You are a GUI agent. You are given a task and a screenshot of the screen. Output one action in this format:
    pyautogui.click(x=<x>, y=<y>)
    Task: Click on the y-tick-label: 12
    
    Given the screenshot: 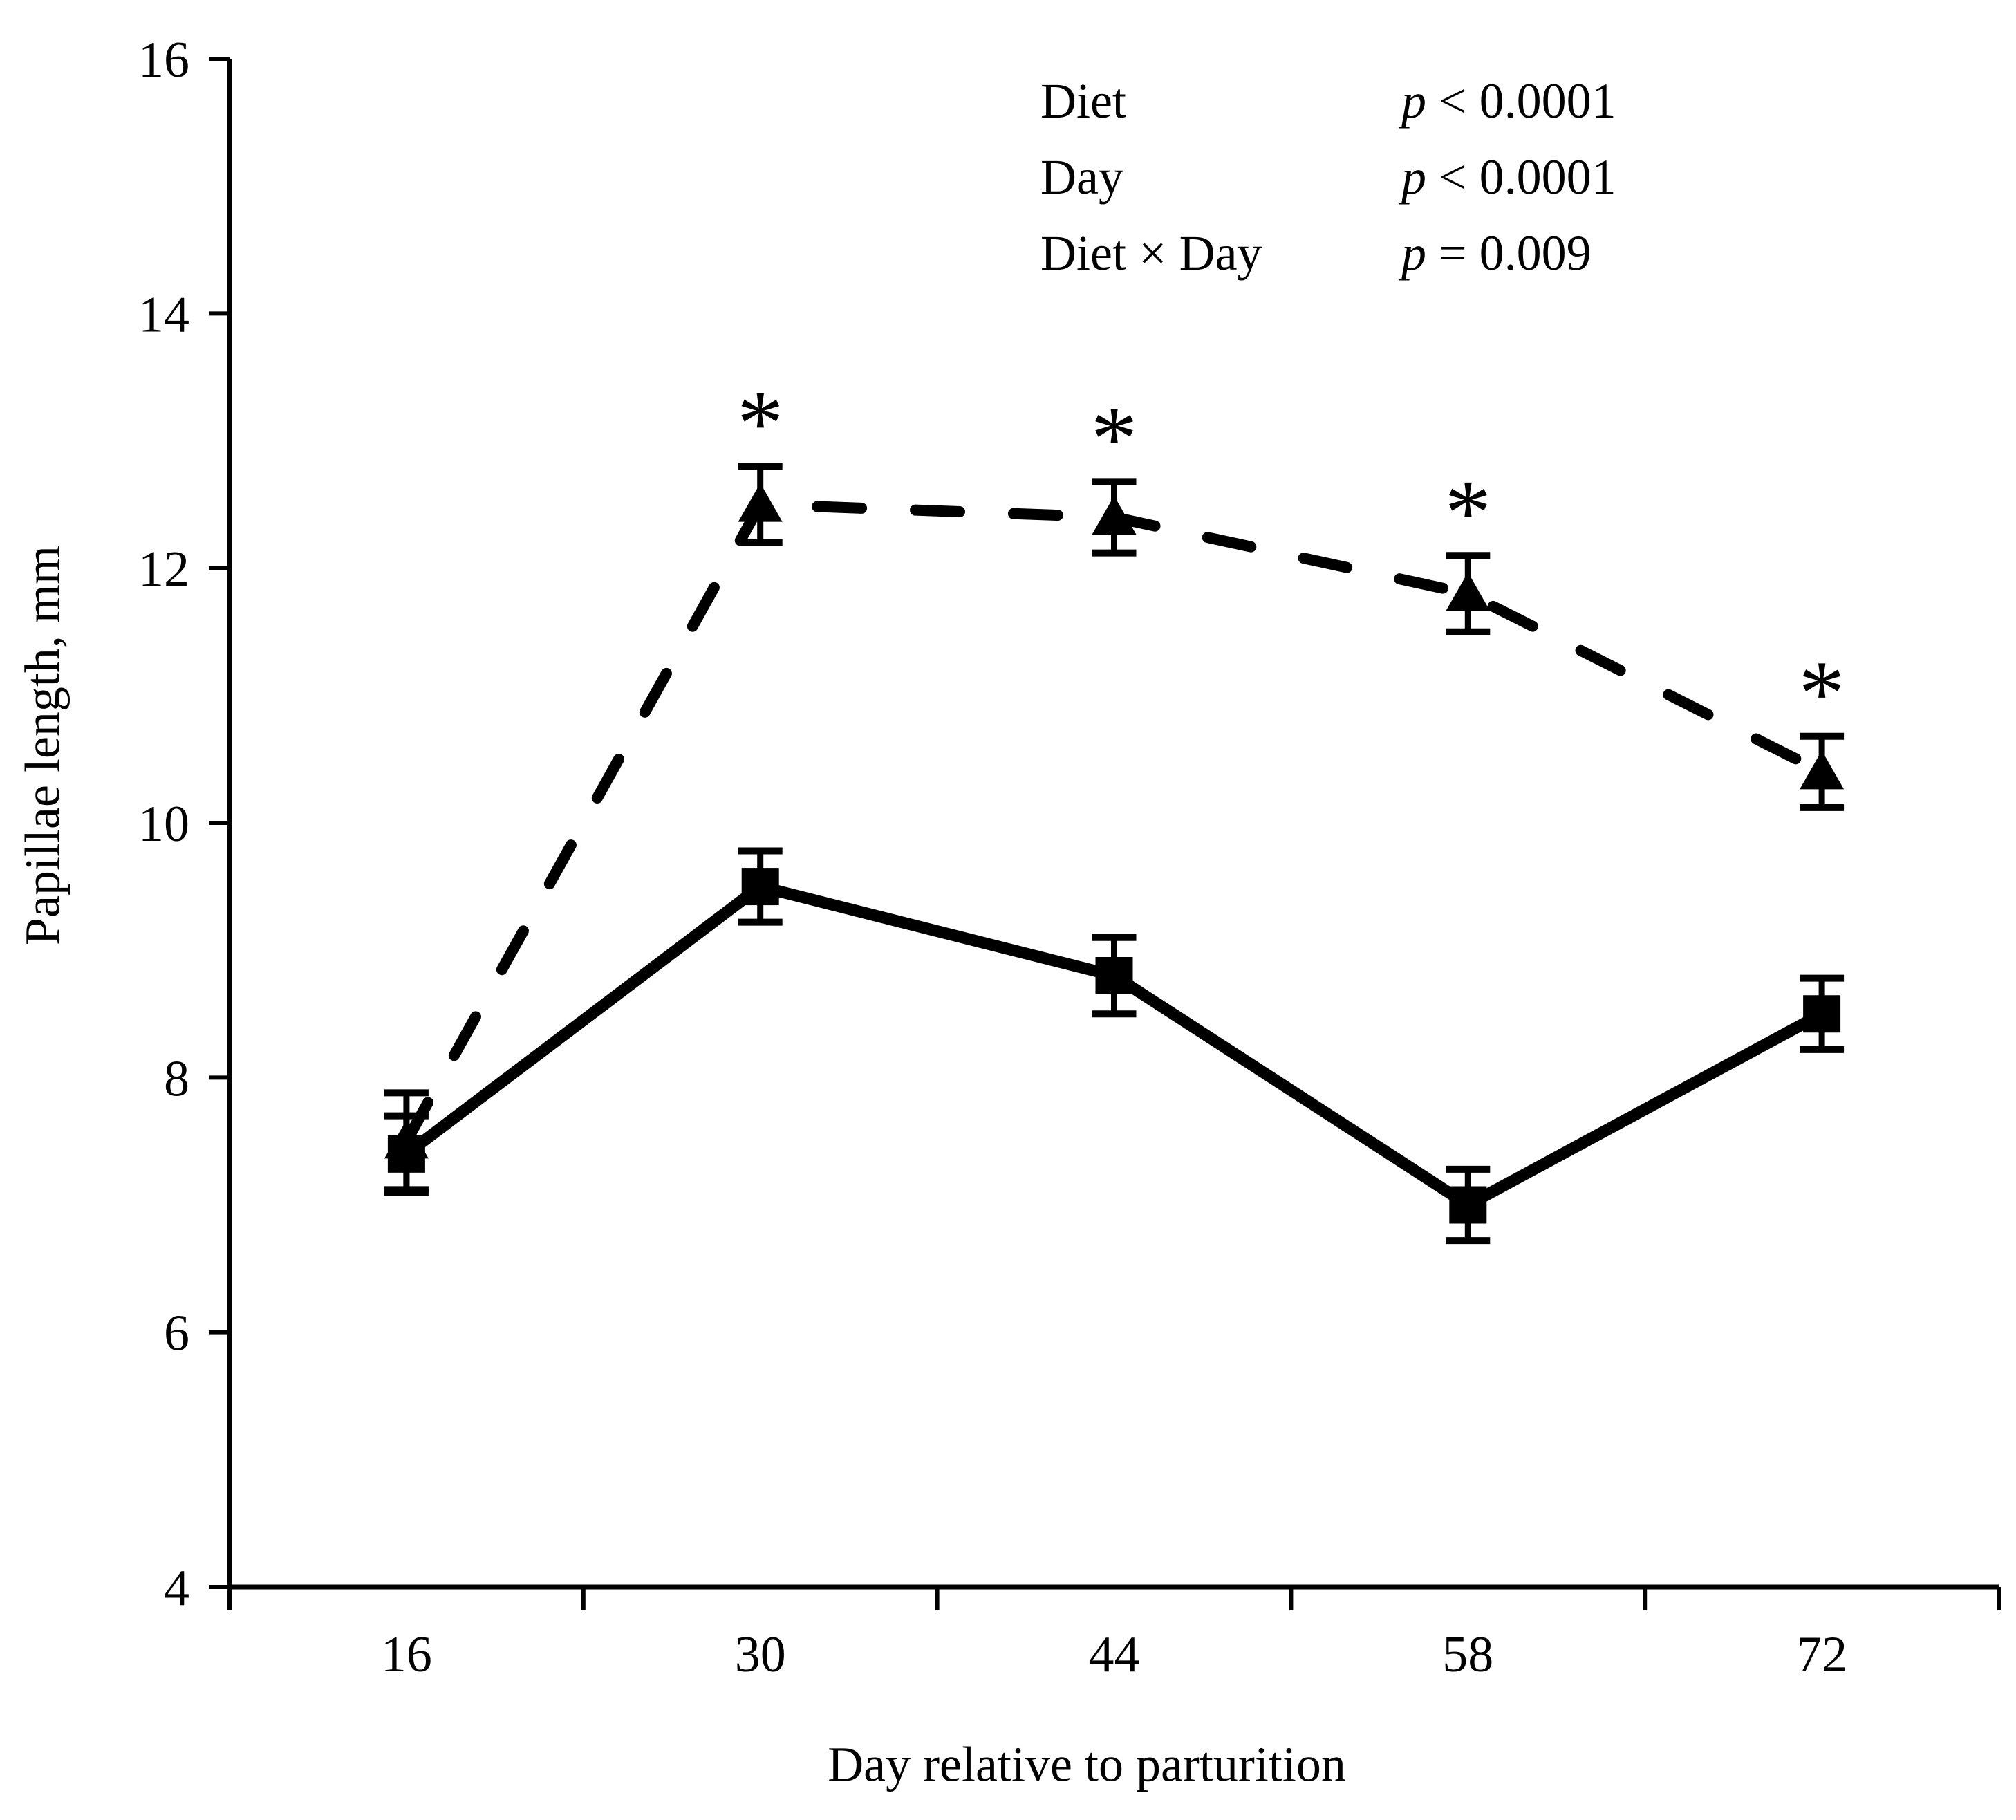 What is the action you would take?
    pyautogui.click(x=163, y=570)
    